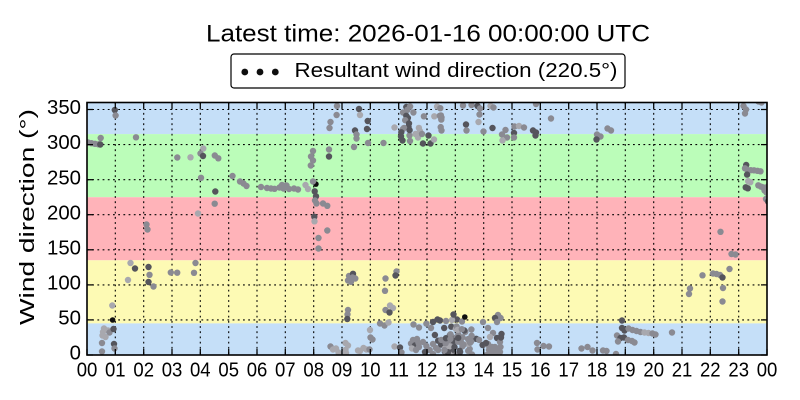 The width and height of the screenshot is (800, 400). I want to click on svg-text: 18, so click(597, 371).